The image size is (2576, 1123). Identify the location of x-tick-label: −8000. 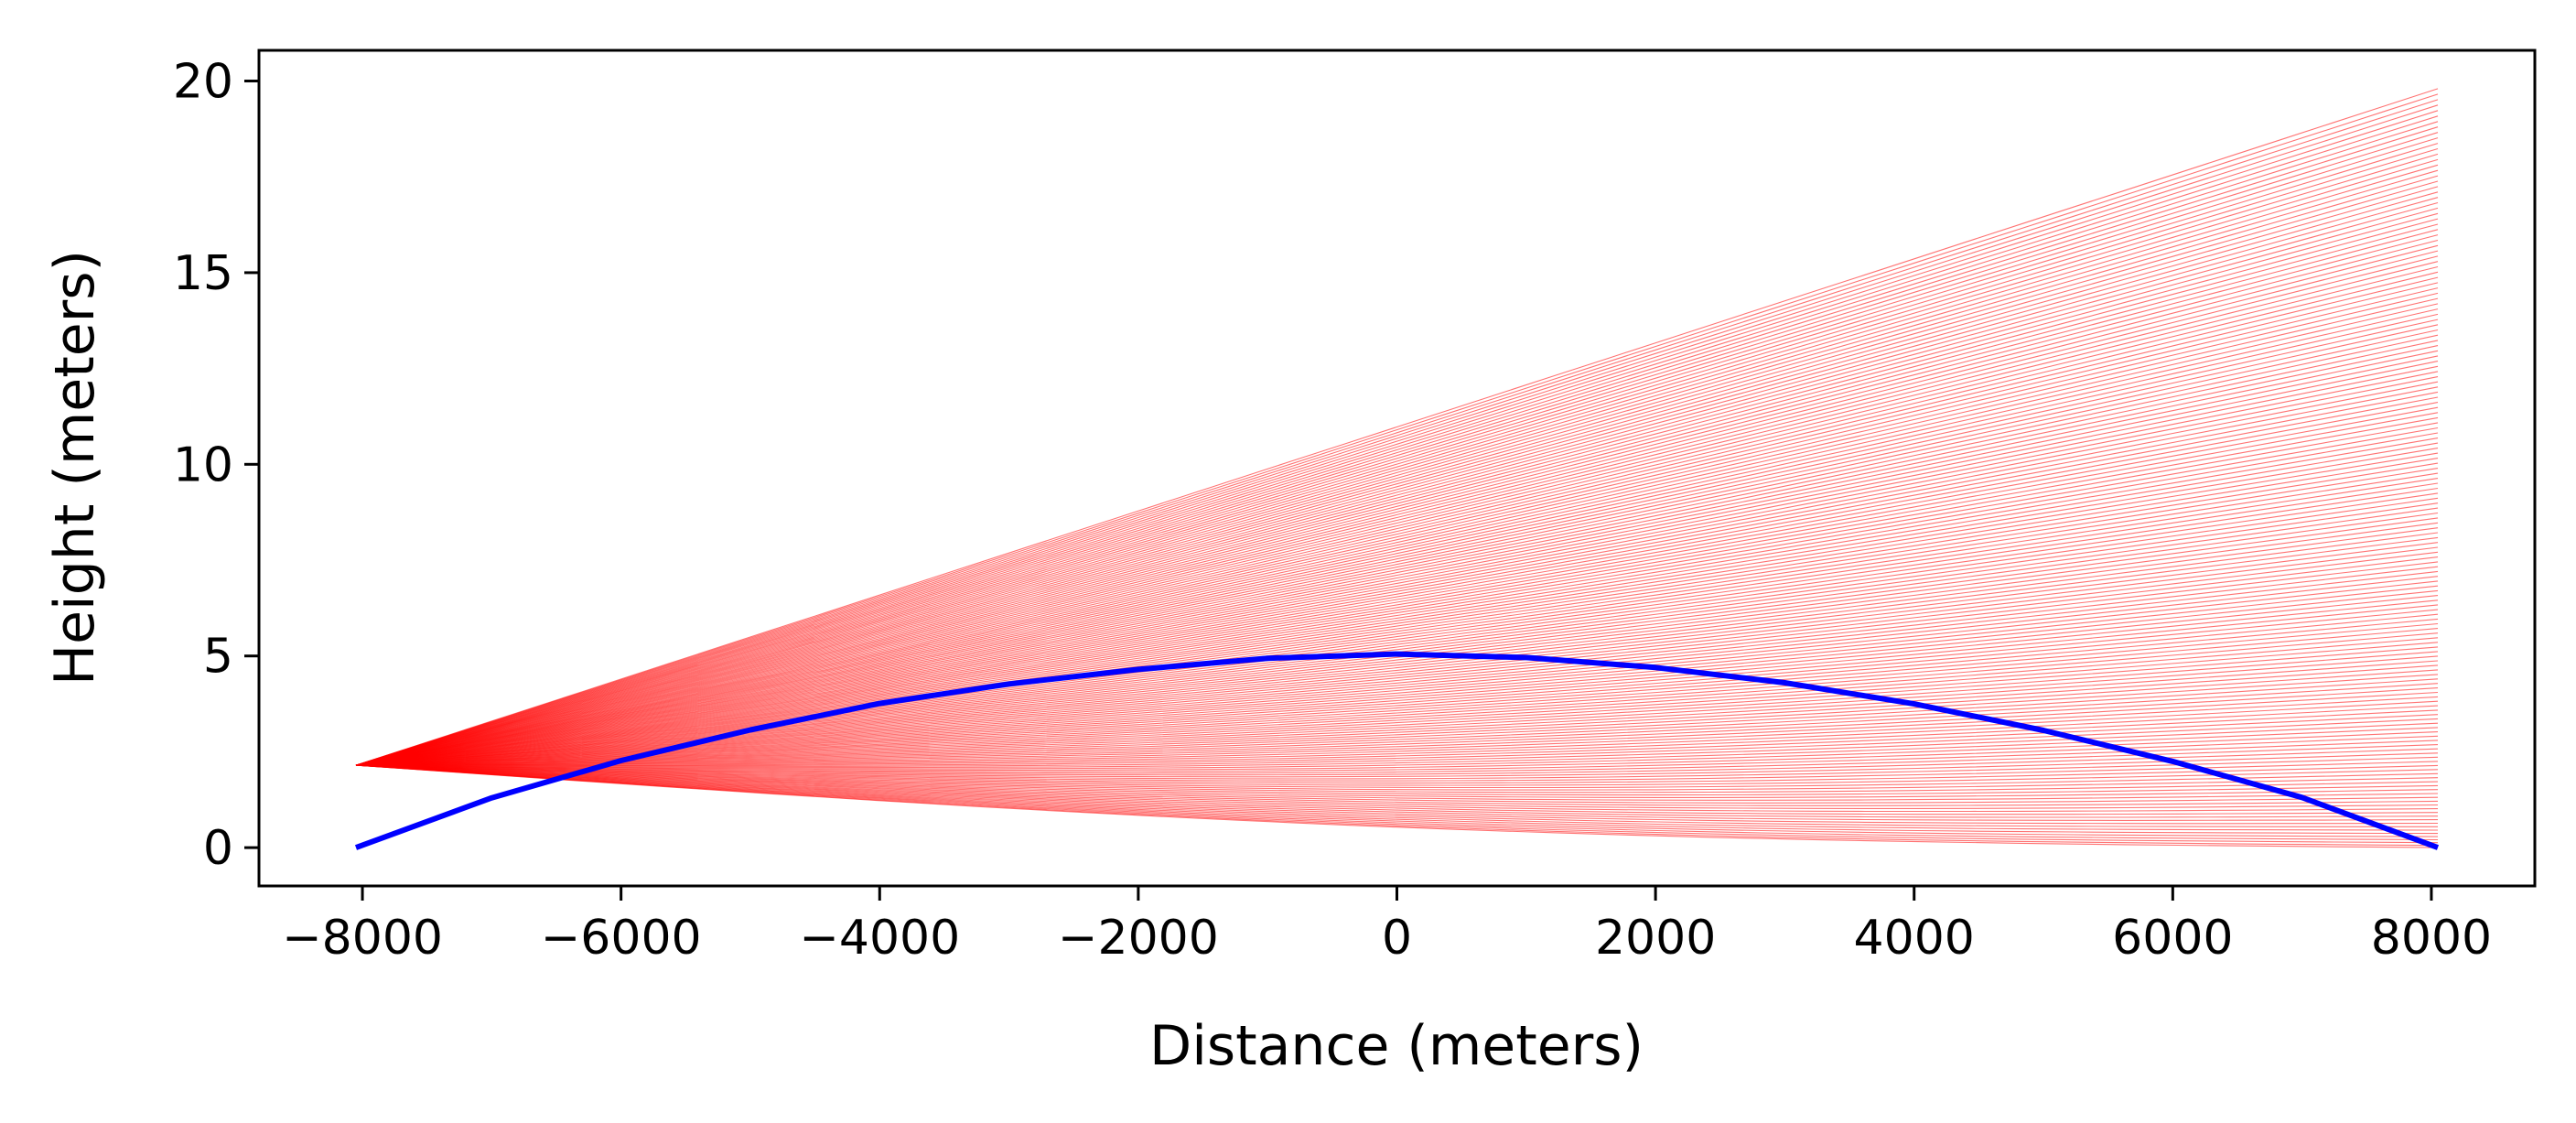
(362, 939).